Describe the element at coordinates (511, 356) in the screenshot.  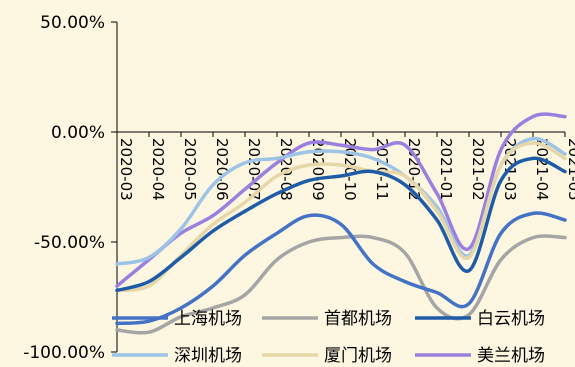
I see `legend-label: 美兰机场` at that location.